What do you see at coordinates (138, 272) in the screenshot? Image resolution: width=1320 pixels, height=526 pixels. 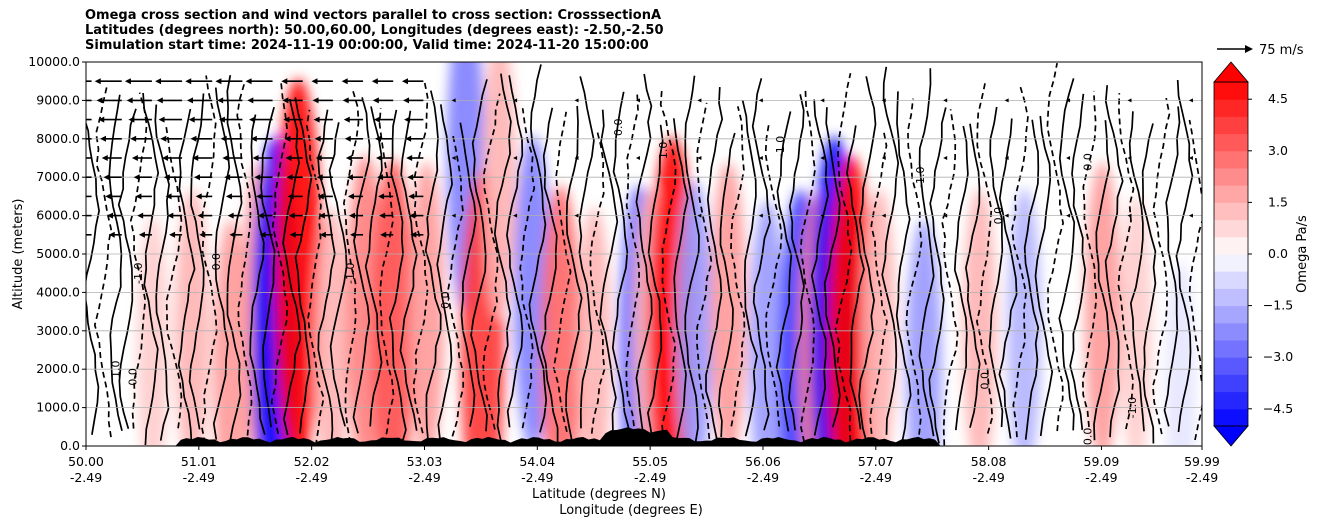 I see `contour-label-0: -1.0` at bounding box center [138, 272].